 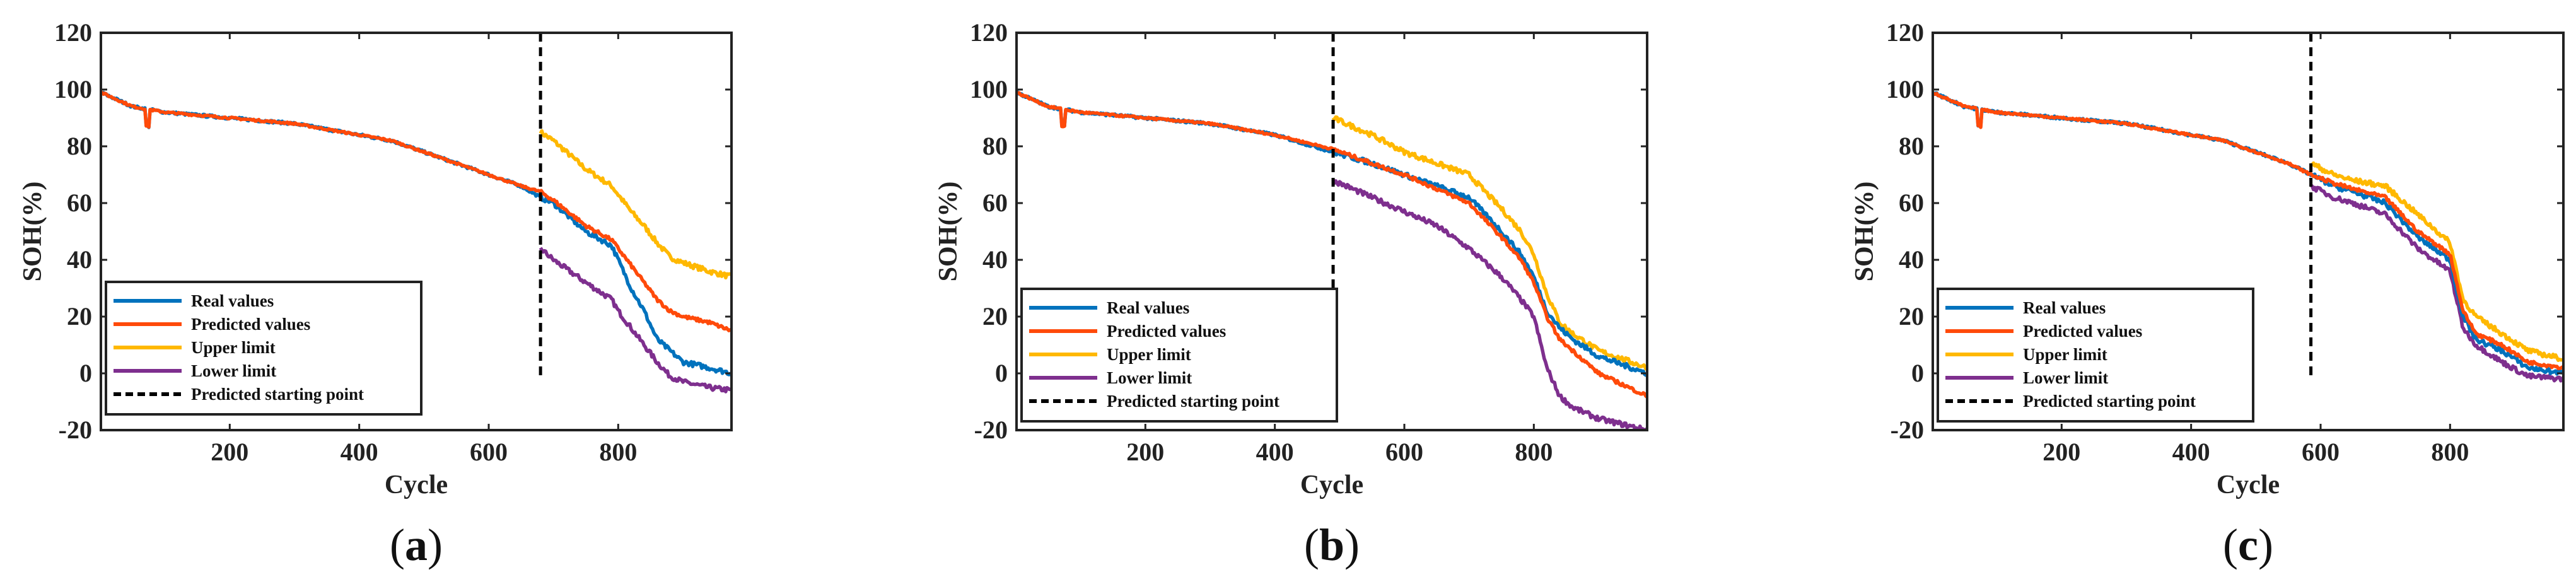 What do you see at coordinates (2248, 545) in the screenshot?
I see `panel-label: (c)` at bounding box center [2248, 545].